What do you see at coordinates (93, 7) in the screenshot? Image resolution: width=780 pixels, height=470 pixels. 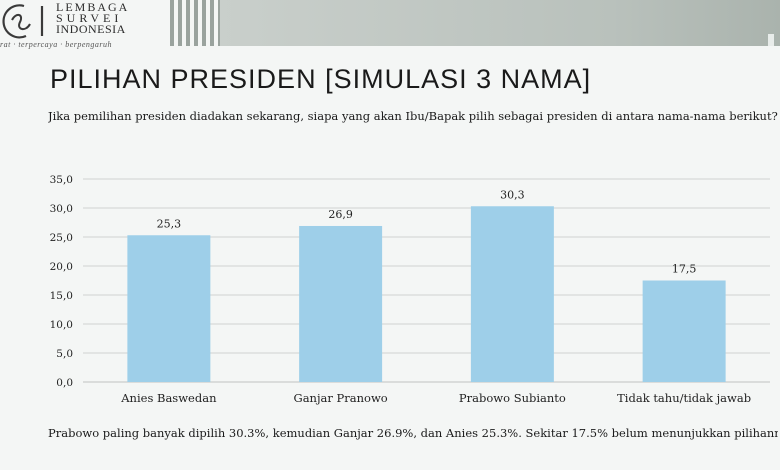 I see `logo-line-1: LEMBAGA` at bounding box center [93, 7].